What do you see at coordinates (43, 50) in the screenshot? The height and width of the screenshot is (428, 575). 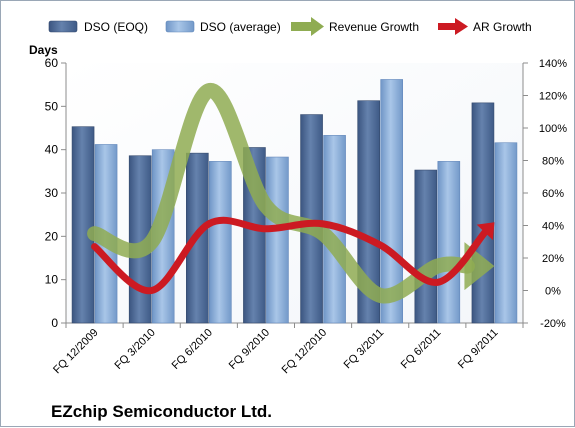 I see `y-axis-left-label: Days` at bounding box center [43, 50].